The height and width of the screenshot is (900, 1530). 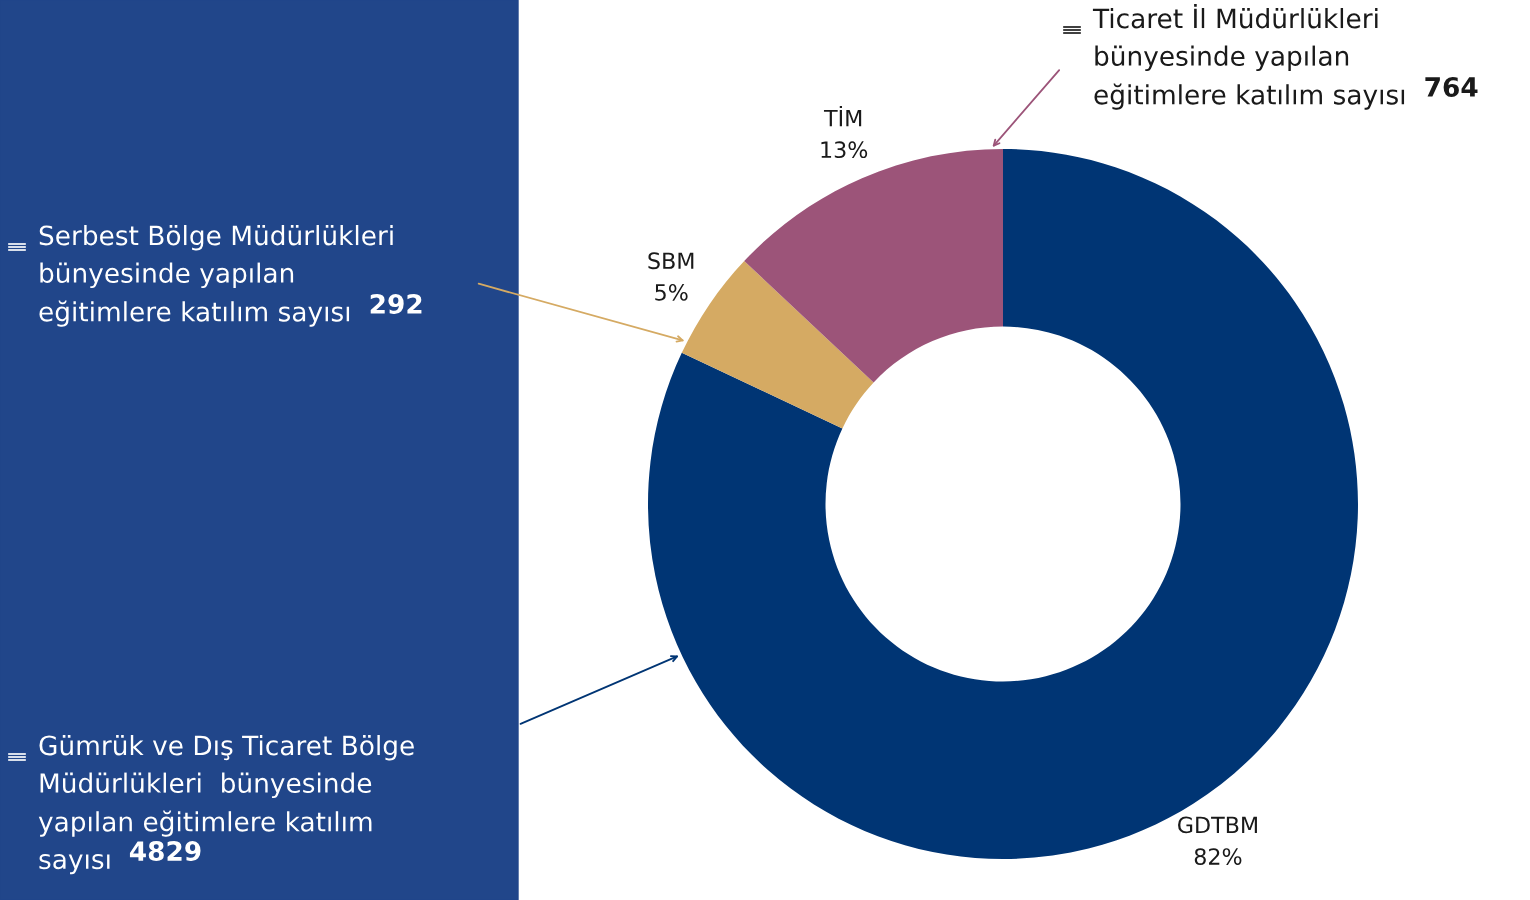 What do you see at coordinates (1285, 56) in the screenshot?
I see `text: Ticaret İl Müdürlükleri bünyesinde yapılan eğitimlere katılım sayısı 764` at bounding box center [1285, 56].